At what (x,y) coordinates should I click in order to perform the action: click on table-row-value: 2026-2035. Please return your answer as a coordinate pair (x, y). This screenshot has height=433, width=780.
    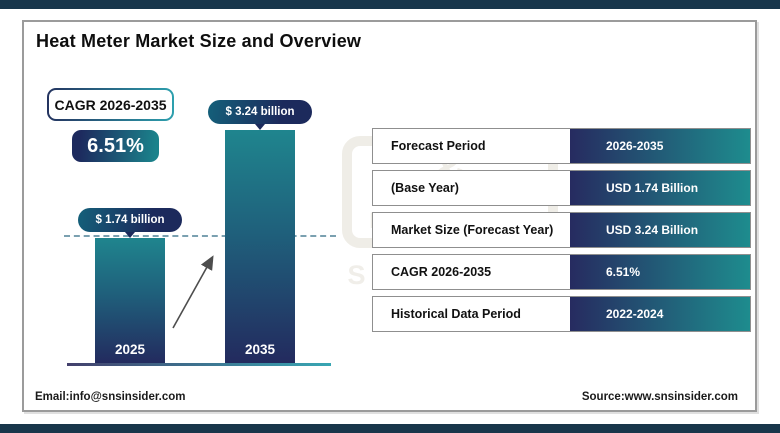
    Looking at the image, I should click on (660, 146).